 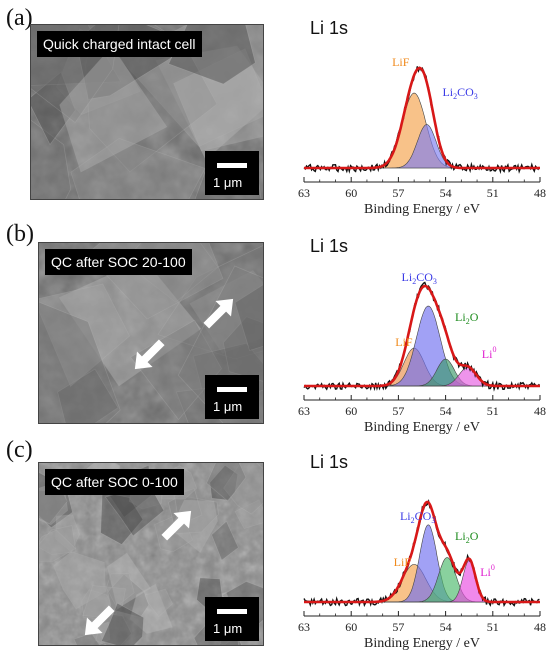 I want to click on xps-title-c: Li 1s, so click(x=329, y=462).